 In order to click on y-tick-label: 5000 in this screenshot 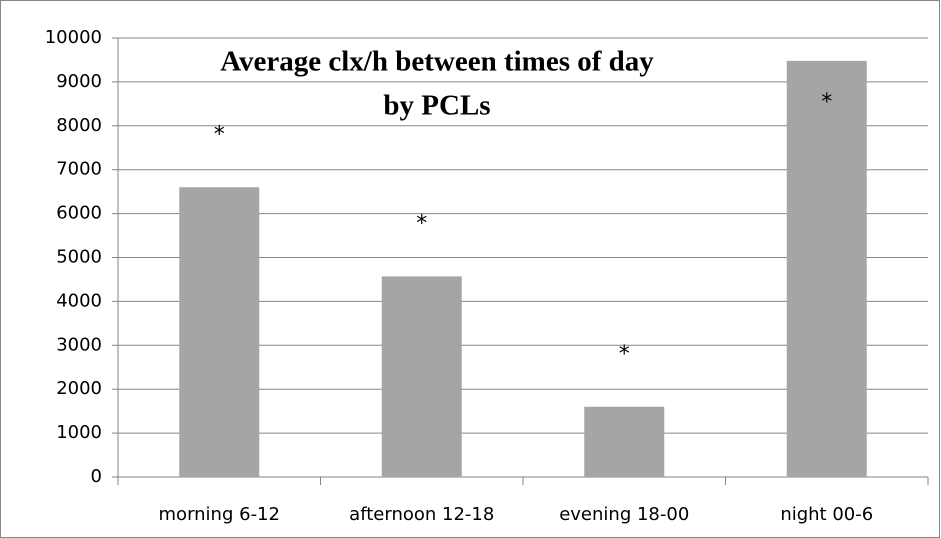, I will do `click(79, 257)`.